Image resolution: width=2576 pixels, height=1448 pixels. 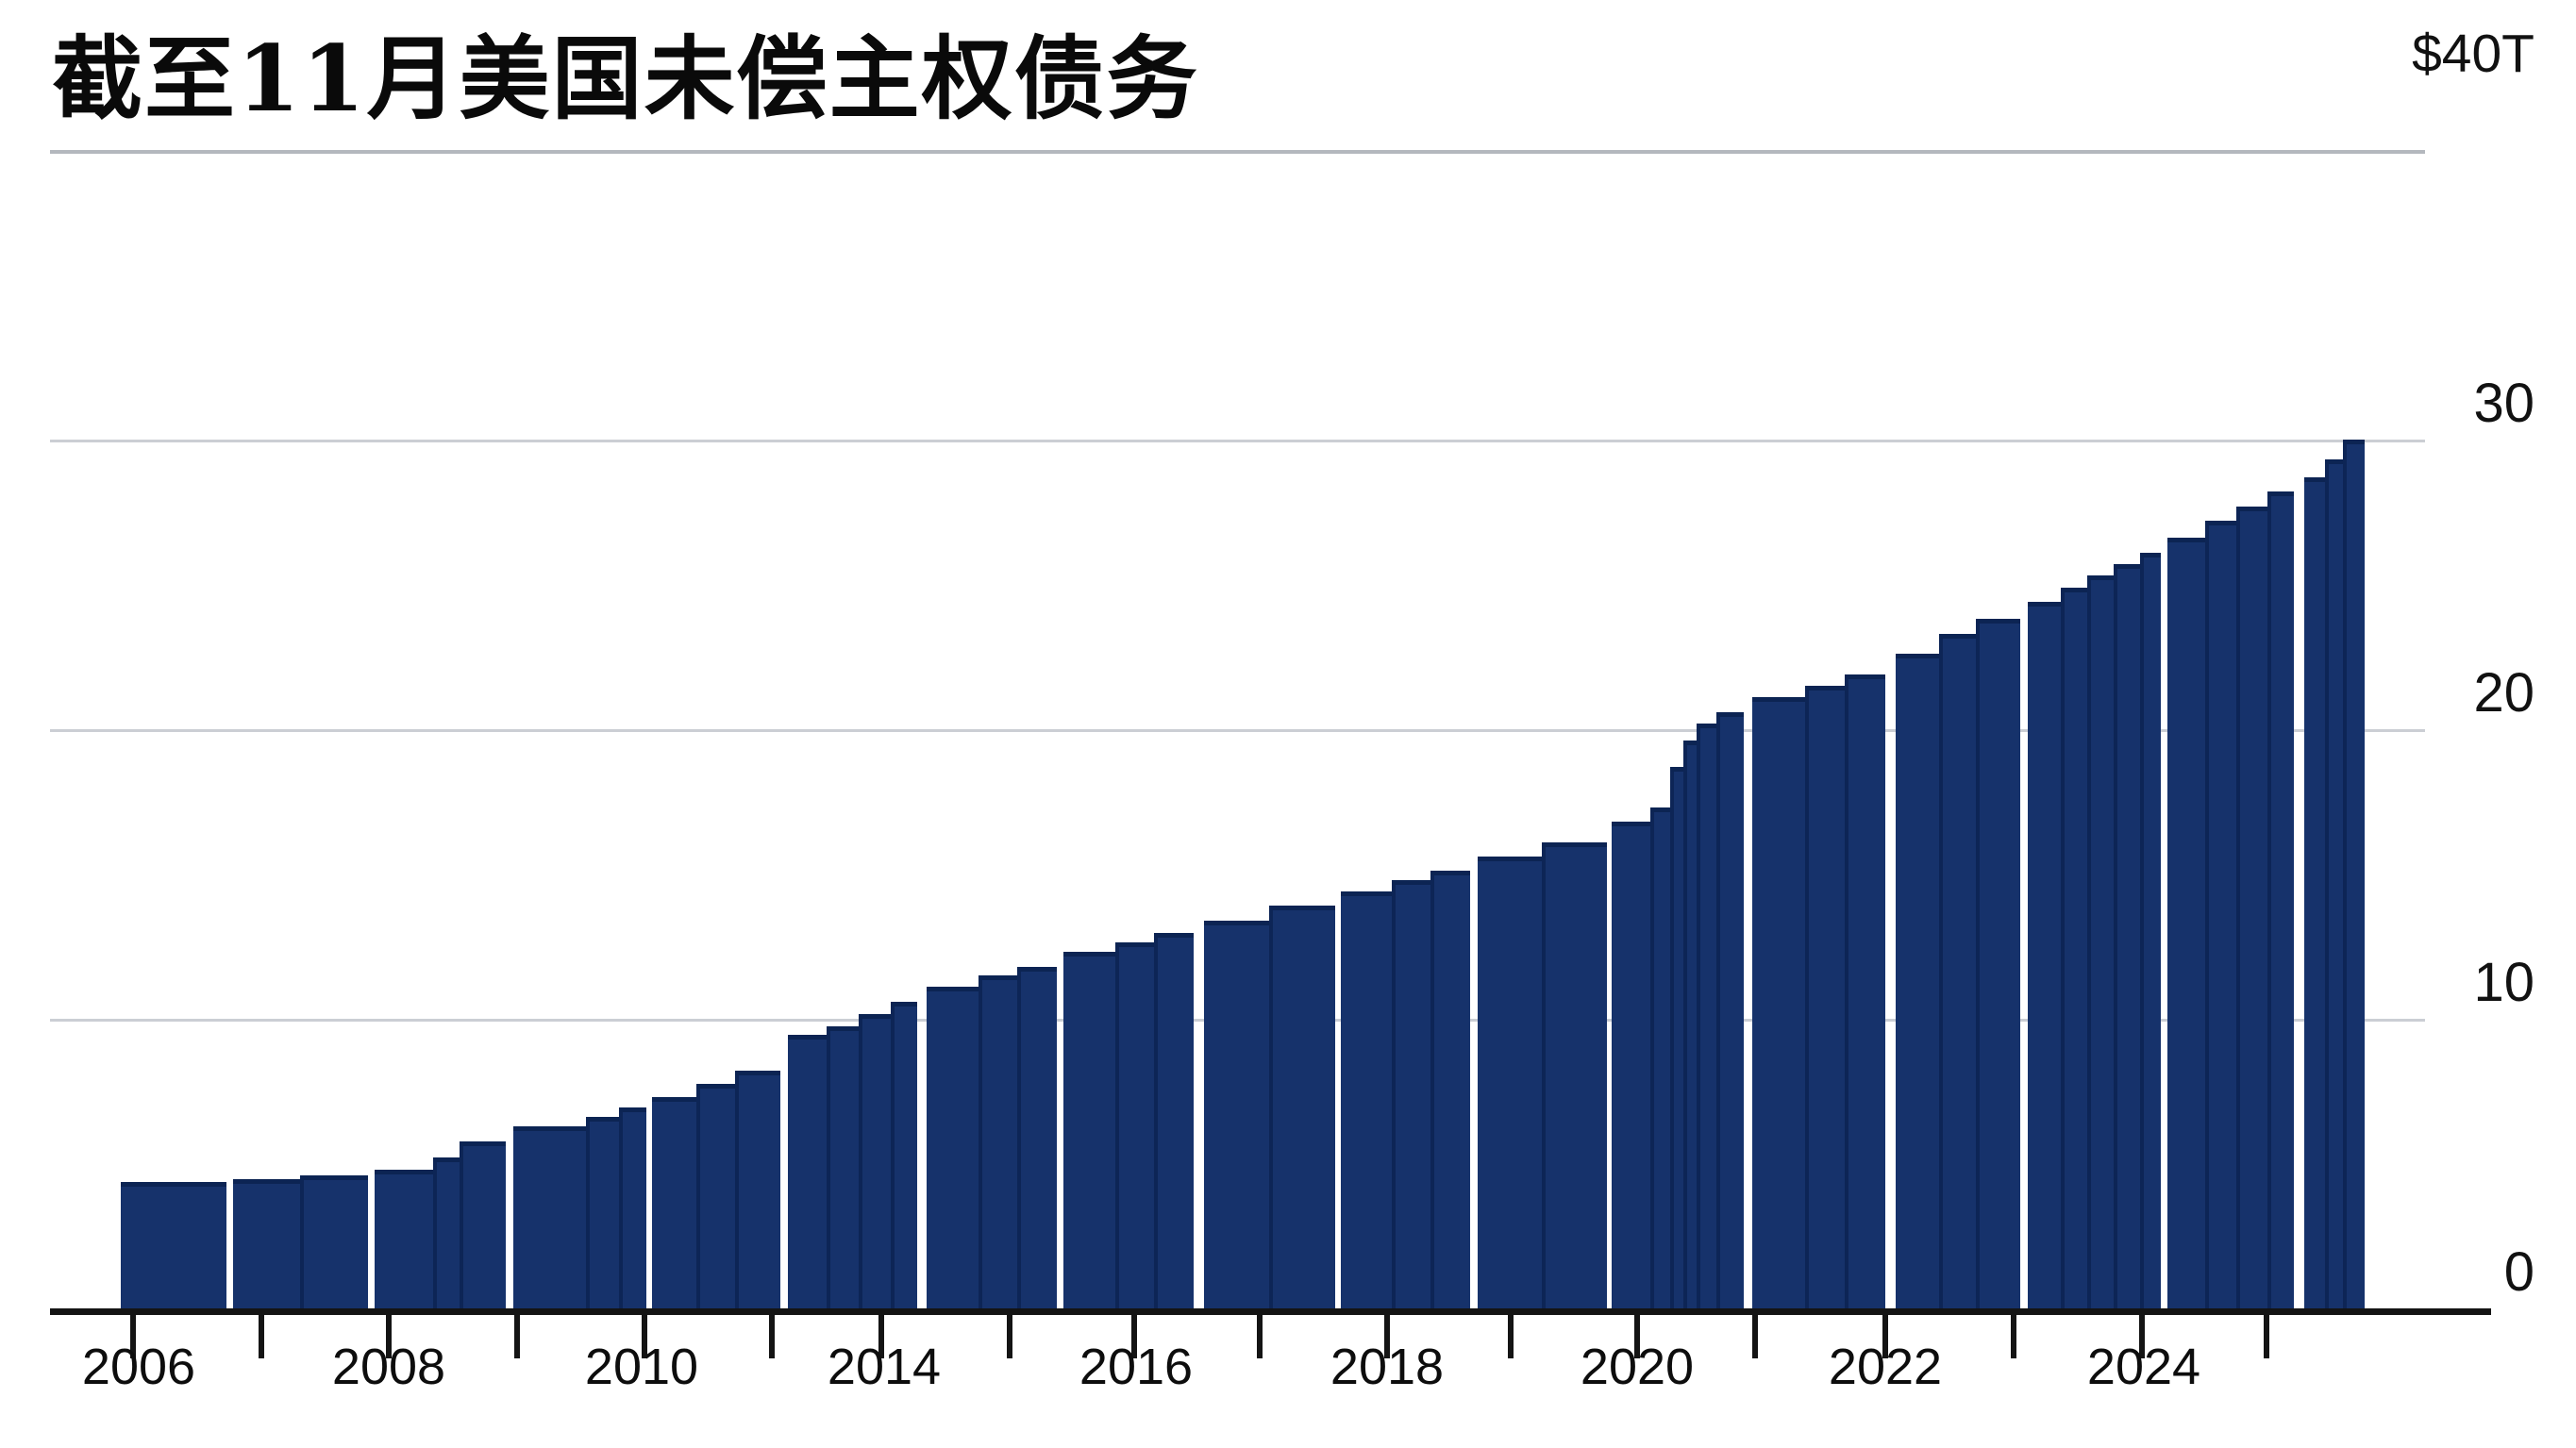 I want to click on x-axis-label-2020: 2020, so click(x=1637, y=1367).